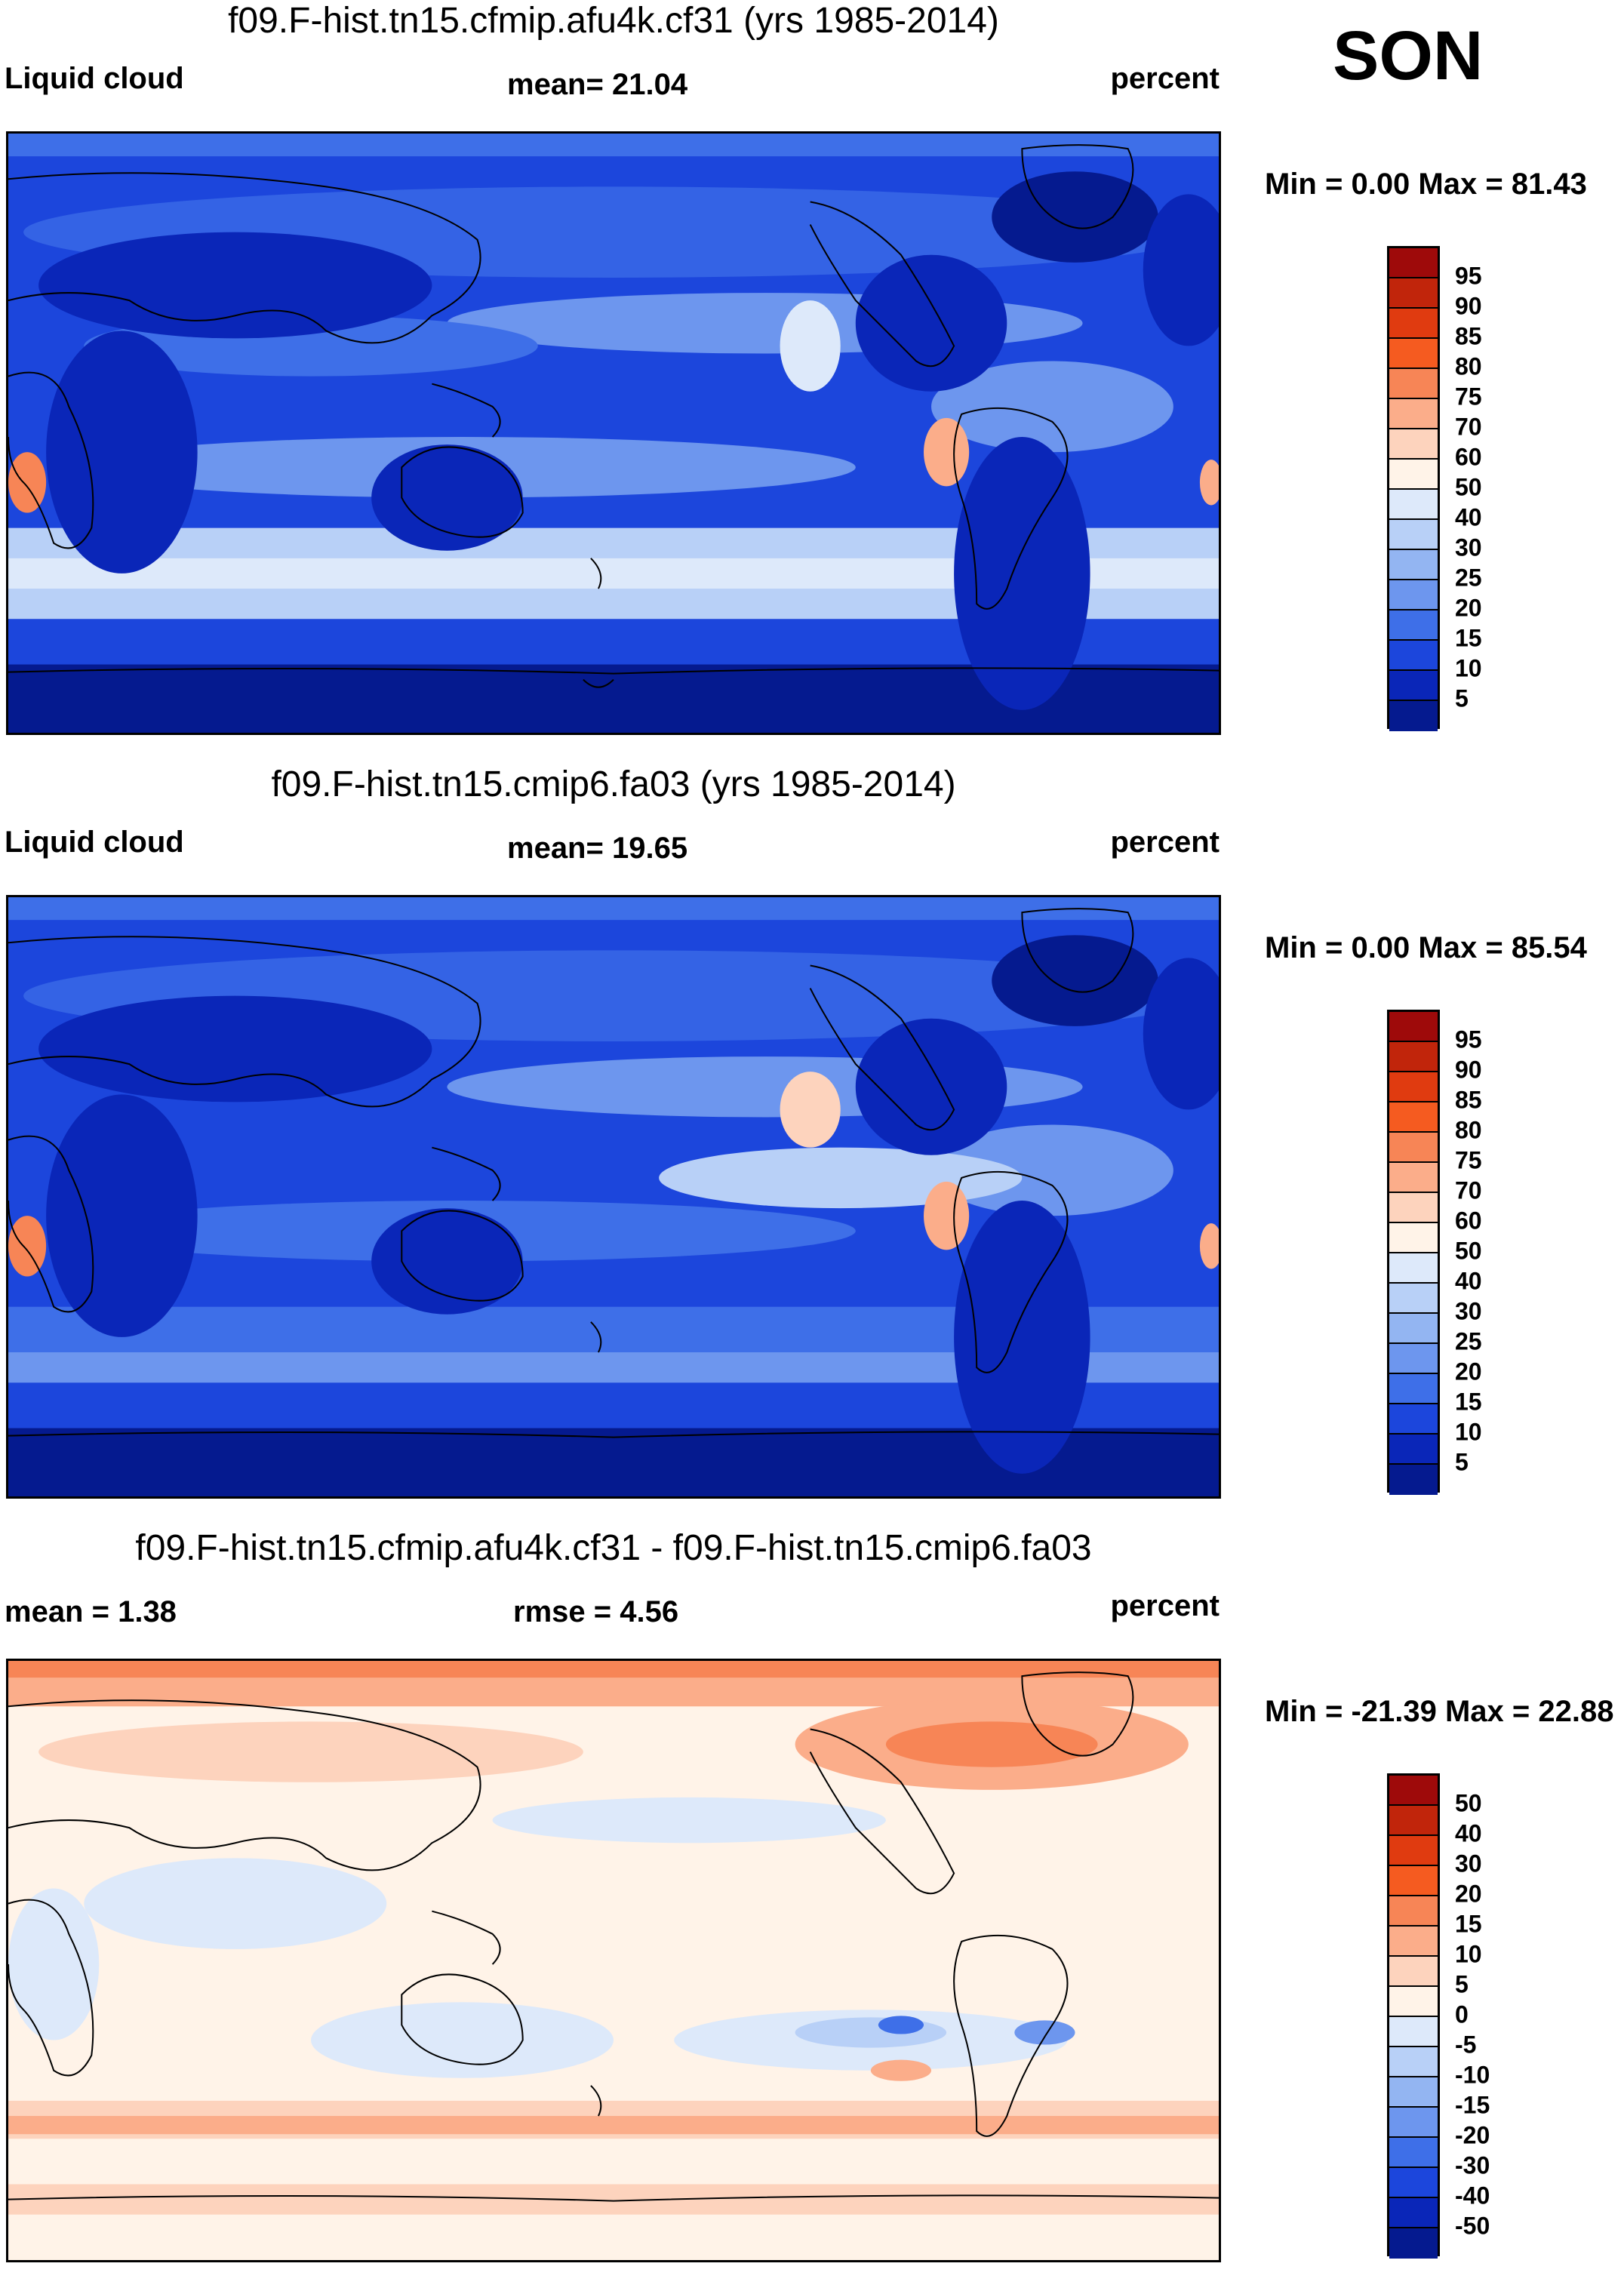 The width and height of the screenshot is (1624, 2291). What do you see at coordinates (1500, 2014) in the screenshot?
I see `colorbar-labels: 50 40 30 20 15 10 5 0 -5 -10 -15 -20 -30 -40 -50` at bounding box center [1500, 2014].